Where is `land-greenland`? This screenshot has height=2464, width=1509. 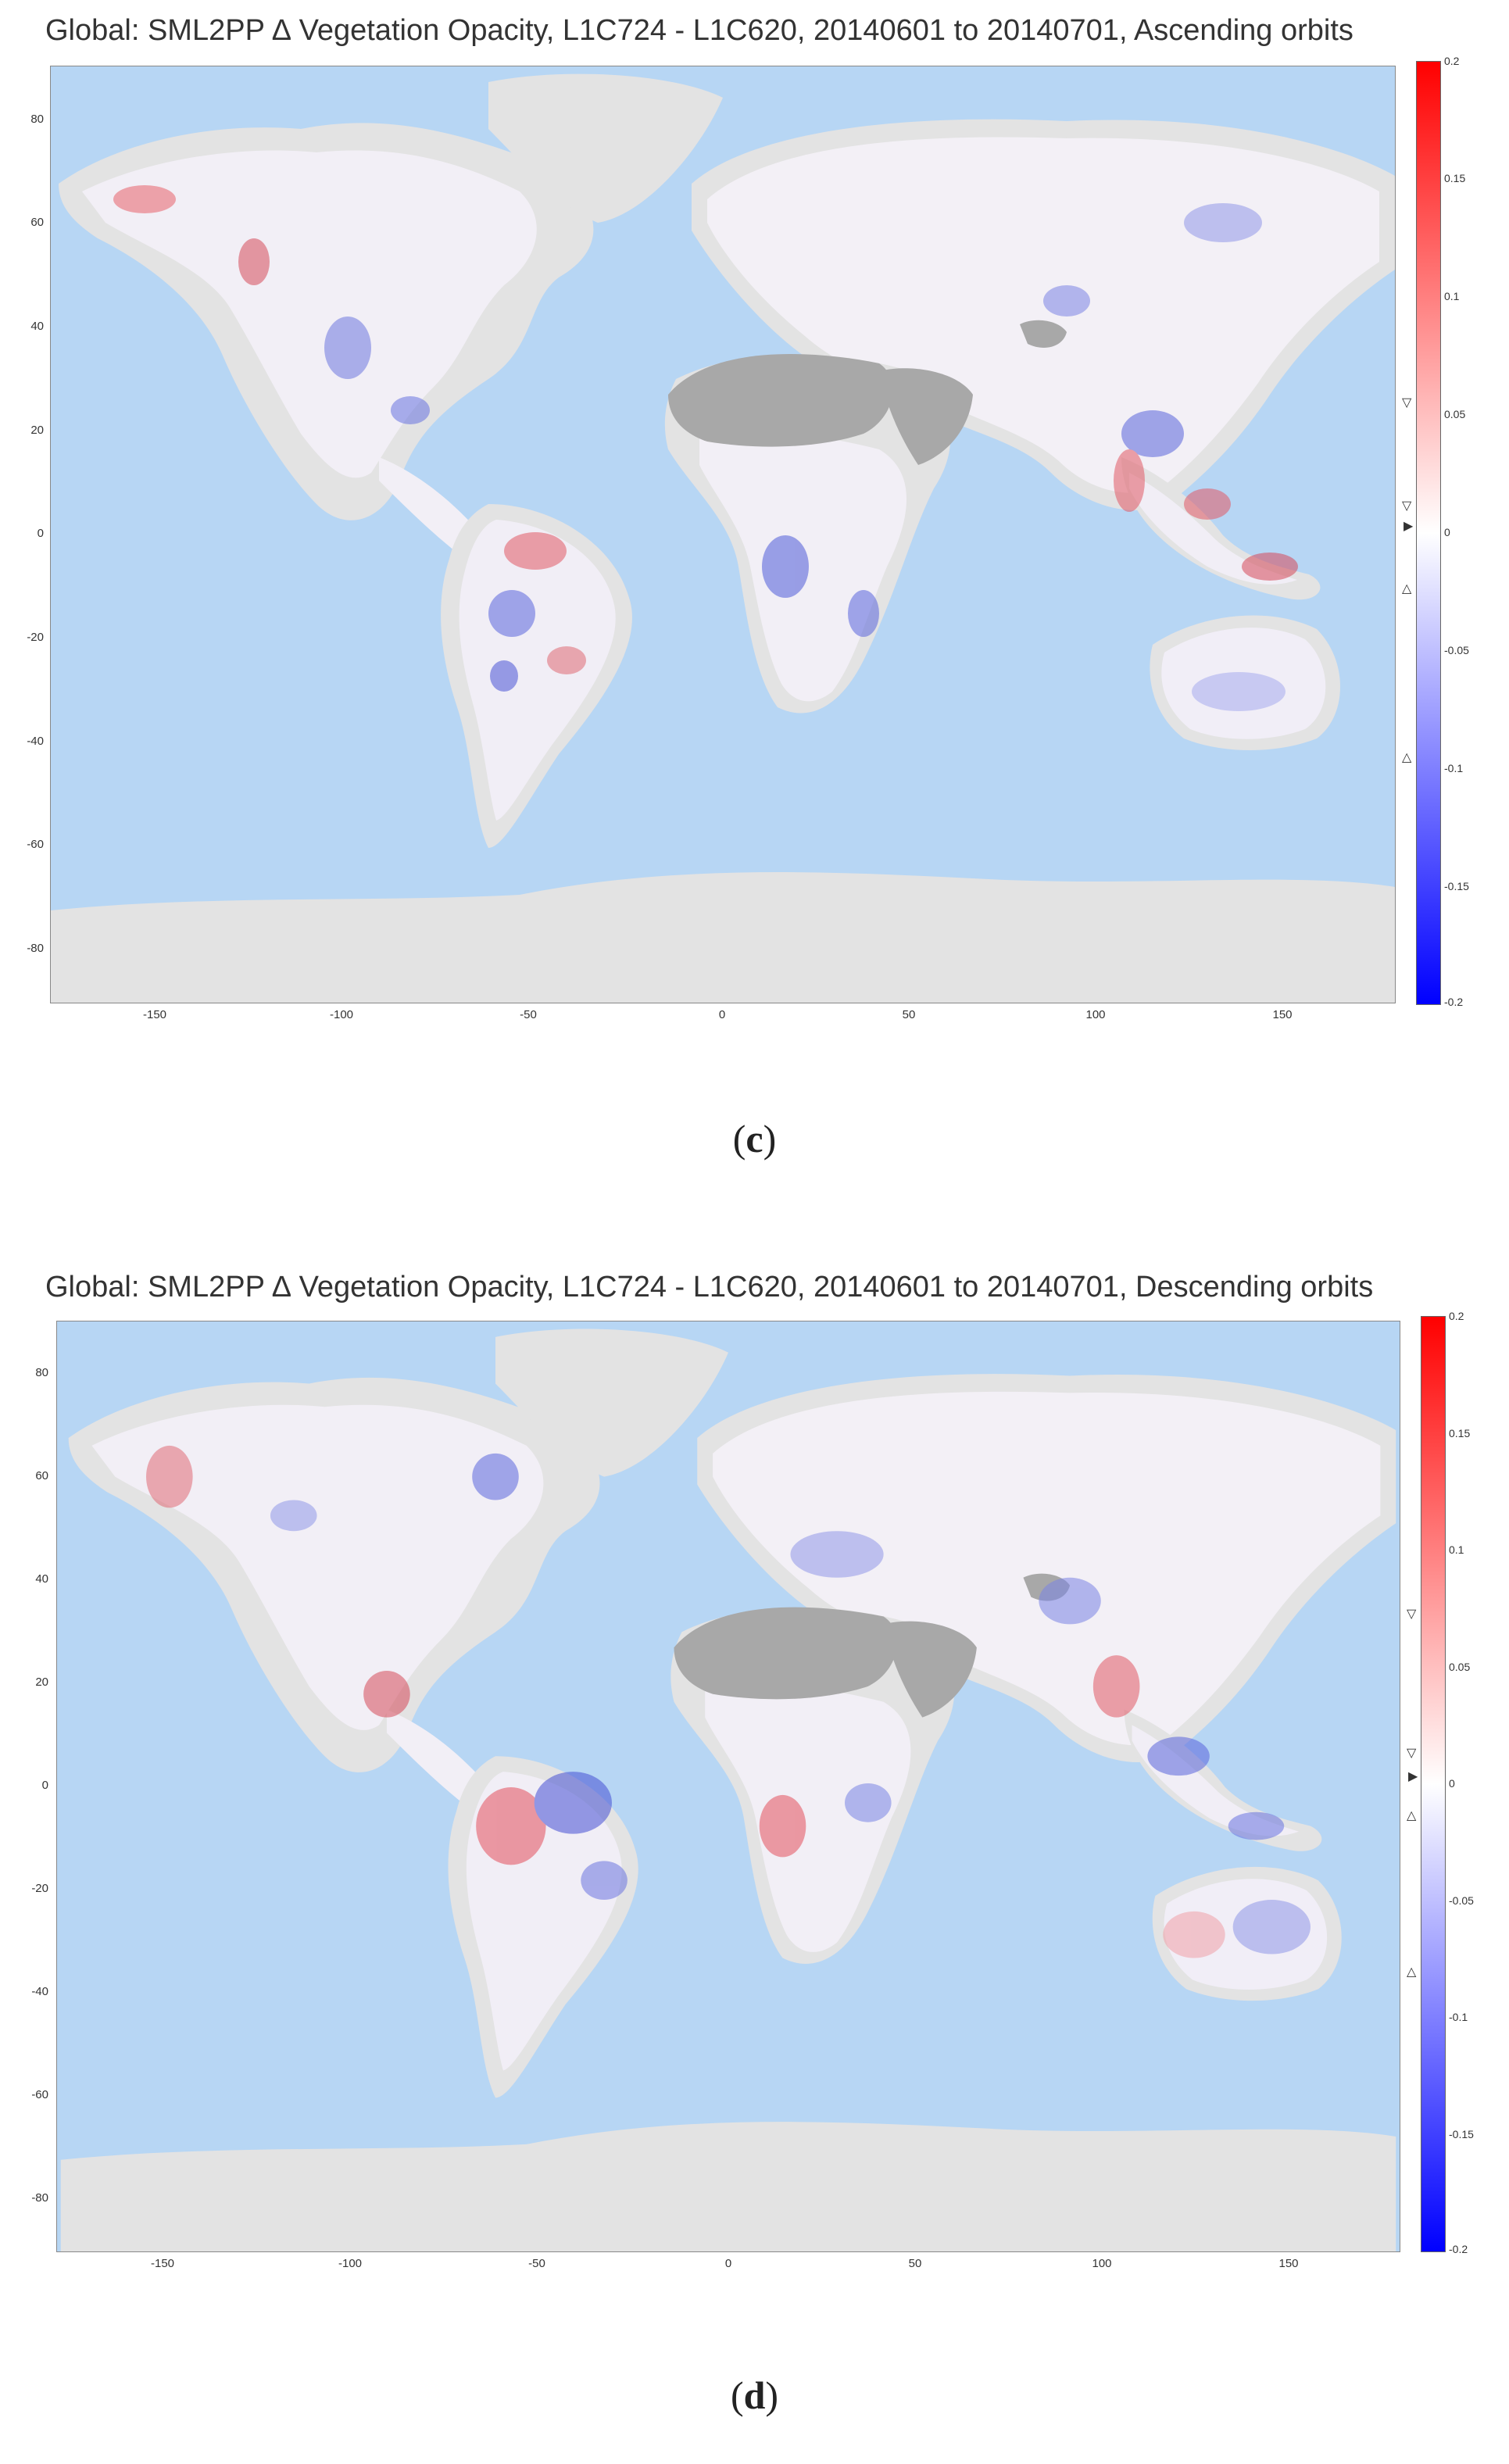
land-greenland is located at coordinates (605, 148).